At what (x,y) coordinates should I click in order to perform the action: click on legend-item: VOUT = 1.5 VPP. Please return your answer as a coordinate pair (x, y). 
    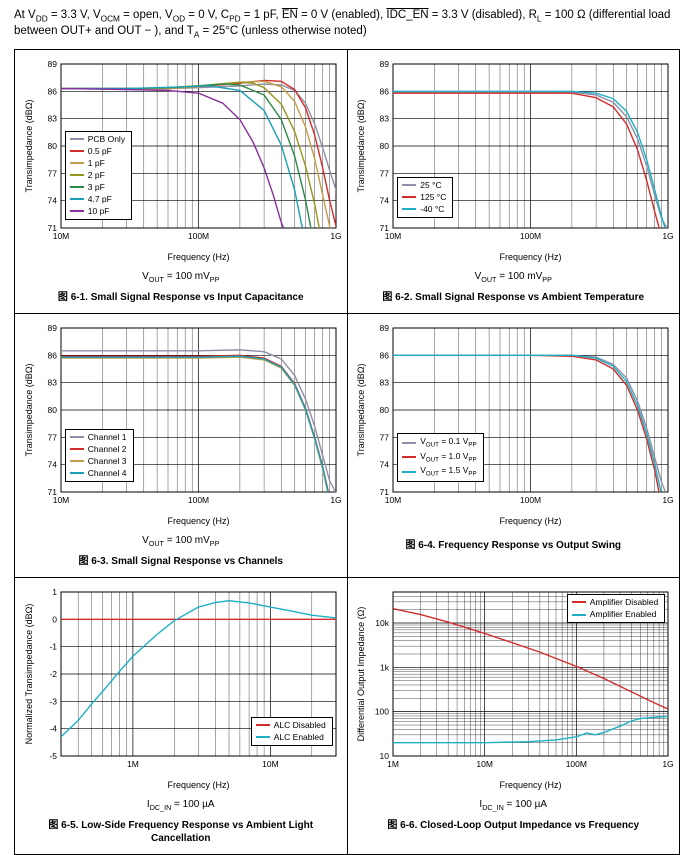
    Looking at the image, I should click on (439, 472).